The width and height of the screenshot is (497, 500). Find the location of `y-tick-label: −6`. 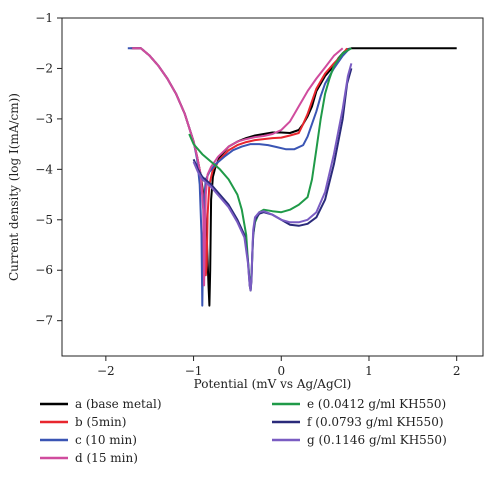

y-tick-label: −6 is located at coordinates (44, 270).